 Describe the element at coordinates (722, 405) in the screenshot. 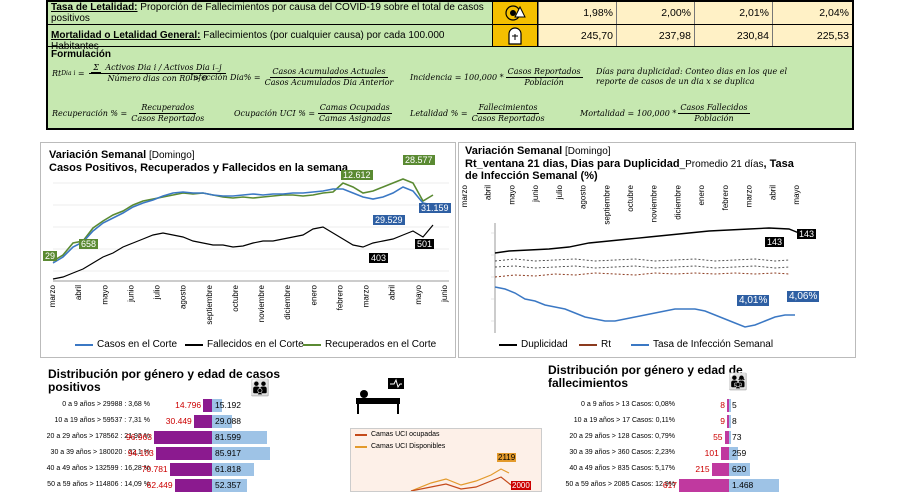

I see `pyramid-value-female: 8` at that location.